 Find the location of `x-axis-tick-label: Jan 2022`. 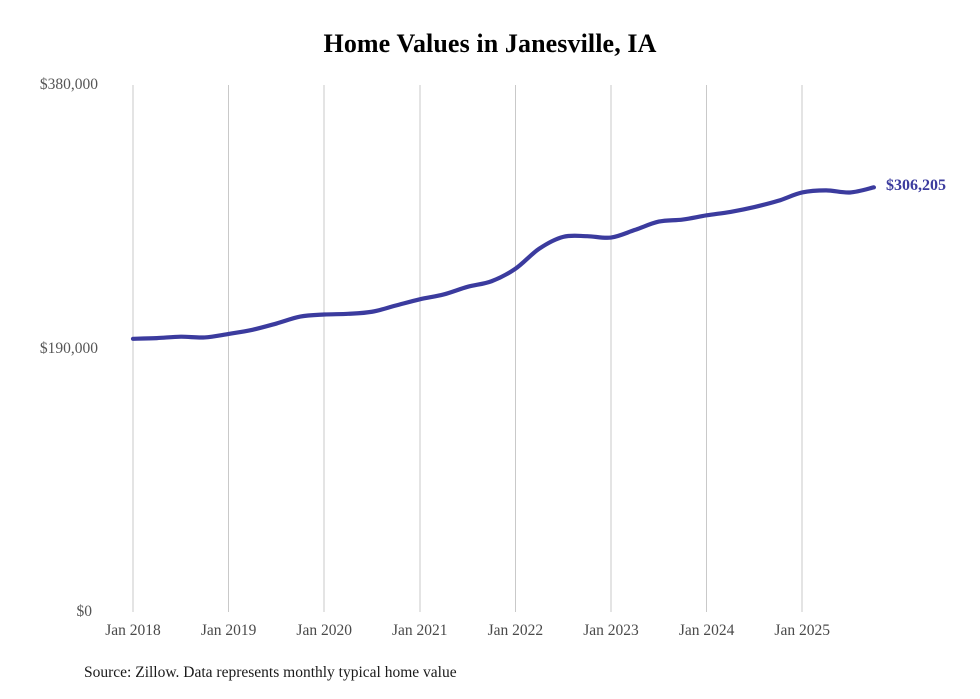

x-axis-tick-label: Jan 2022 is located at coordinates (515, 630).